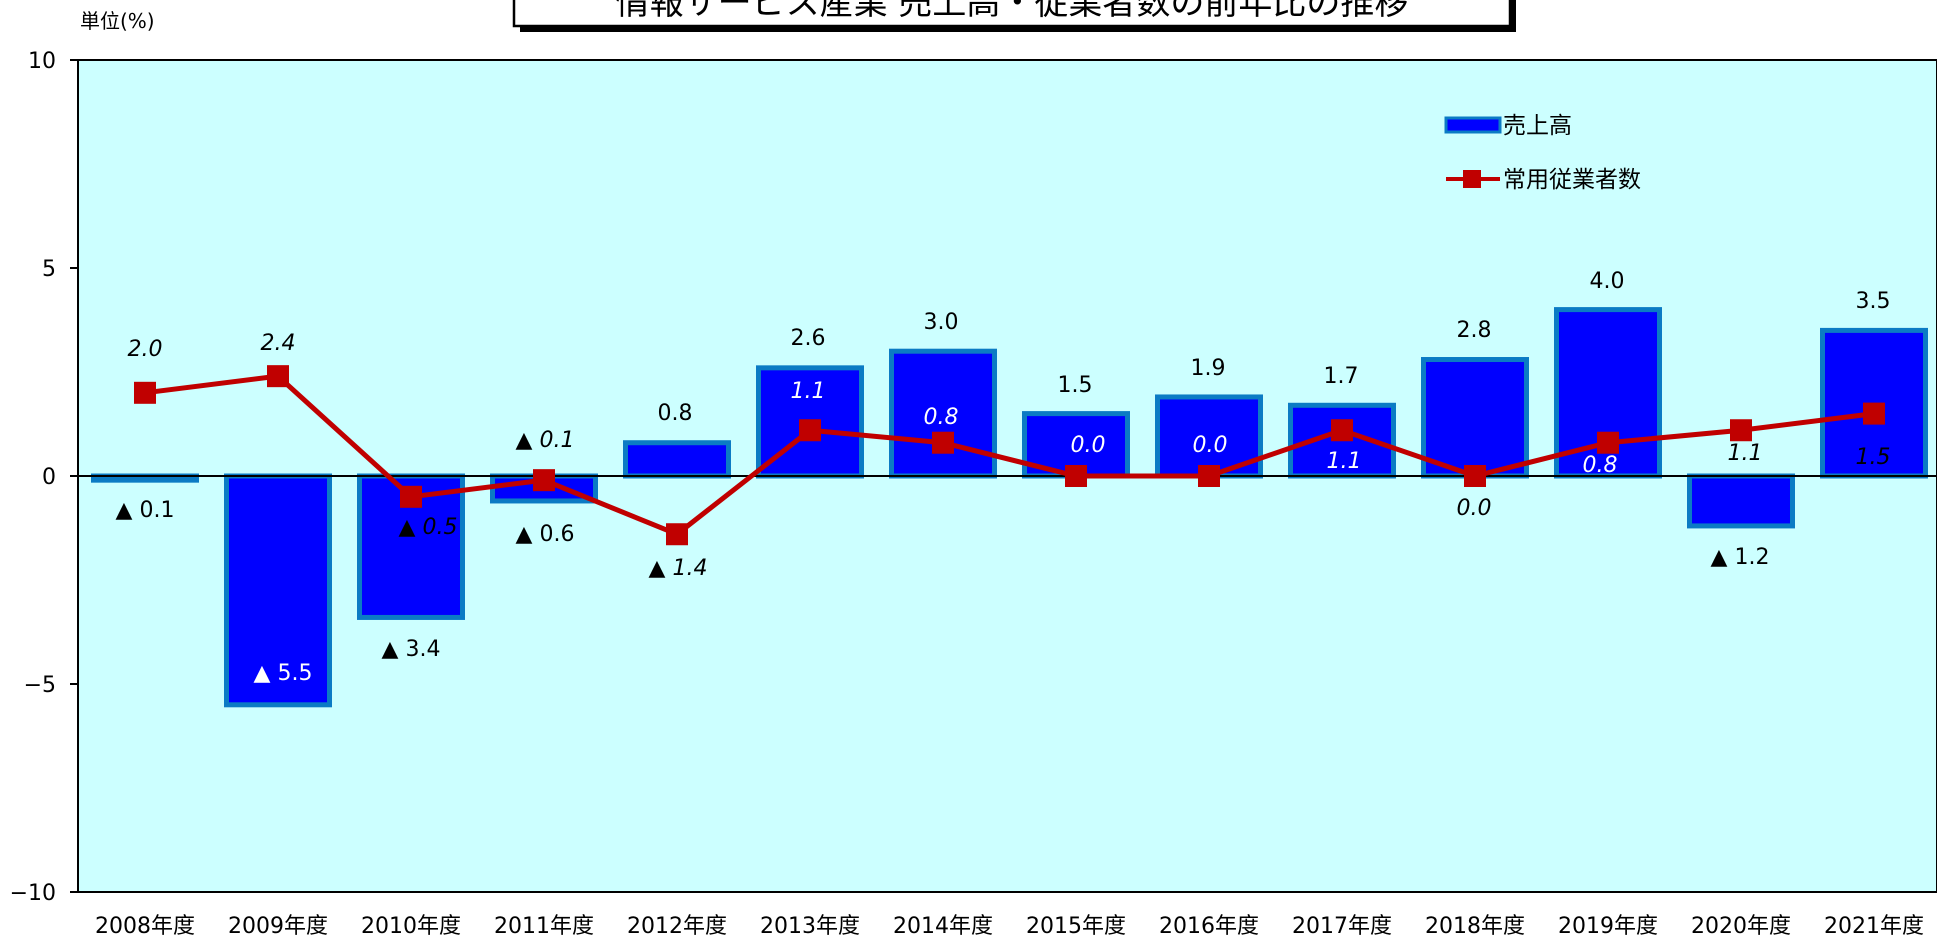  What do you see at coordinates (428, 527) in the screenshot?
I see `line-value-label: ▲ 0.5` at bounding box center [428, 527].